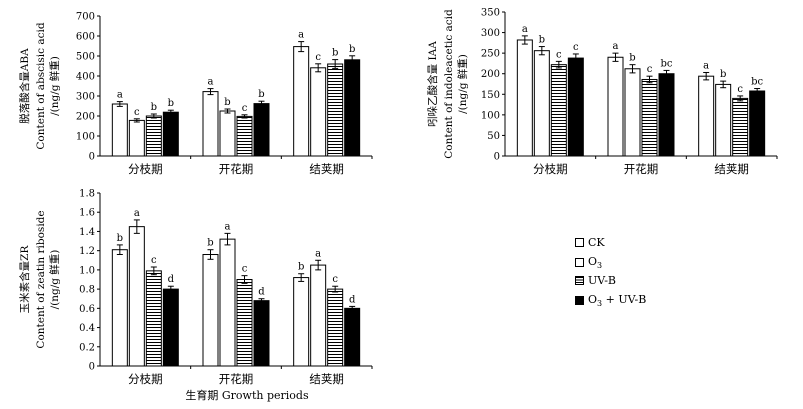  I want to click on y-tick-label: 300, so click(490, 33).